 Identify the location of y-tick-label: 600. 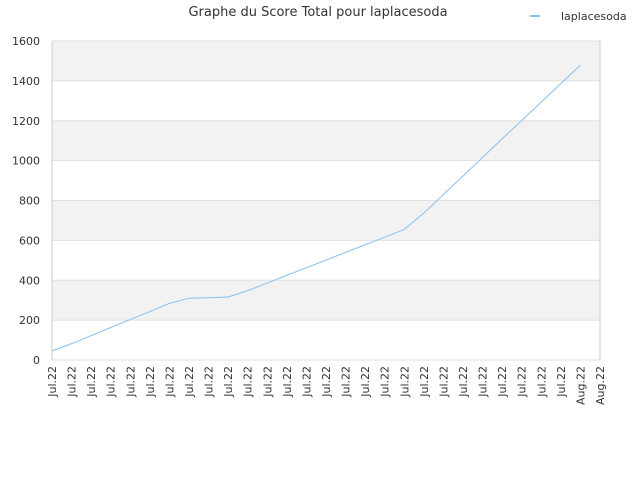
(29, 240).